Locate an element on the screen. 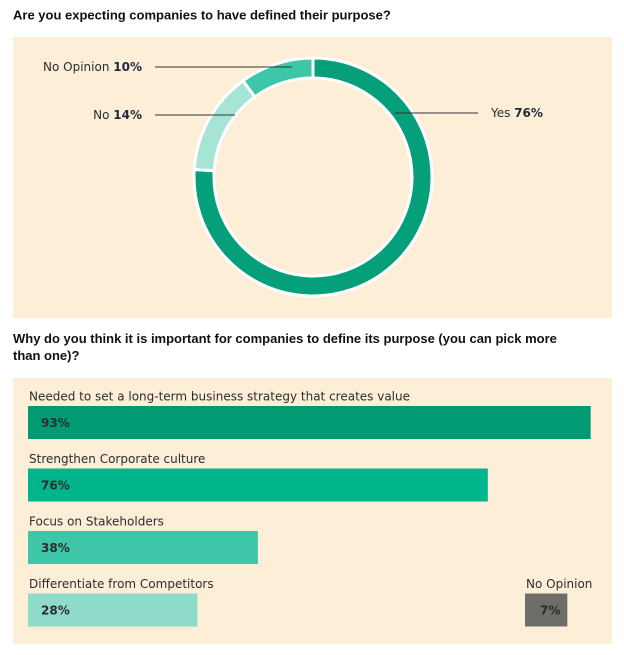 The height and width of the screenshot is (655, 624). value-label: 76% is located at coordinates (528, 113).